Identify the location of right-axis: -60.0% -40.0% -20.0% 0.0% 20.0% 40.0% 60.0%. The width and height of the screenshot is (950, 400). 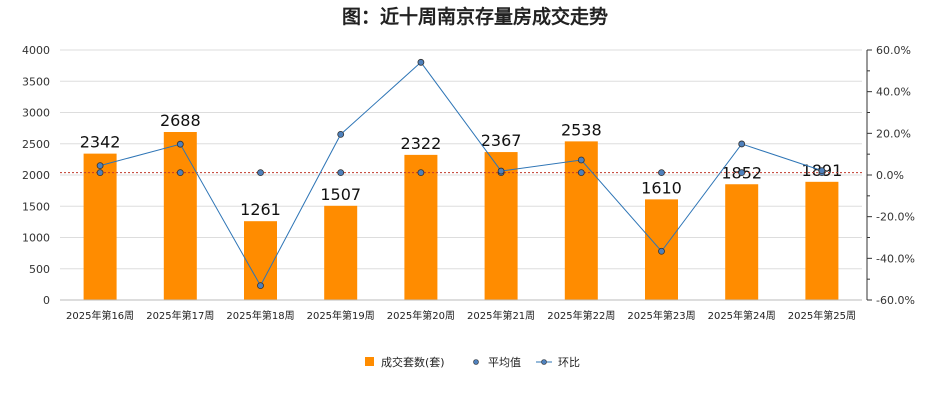
(890, 175).